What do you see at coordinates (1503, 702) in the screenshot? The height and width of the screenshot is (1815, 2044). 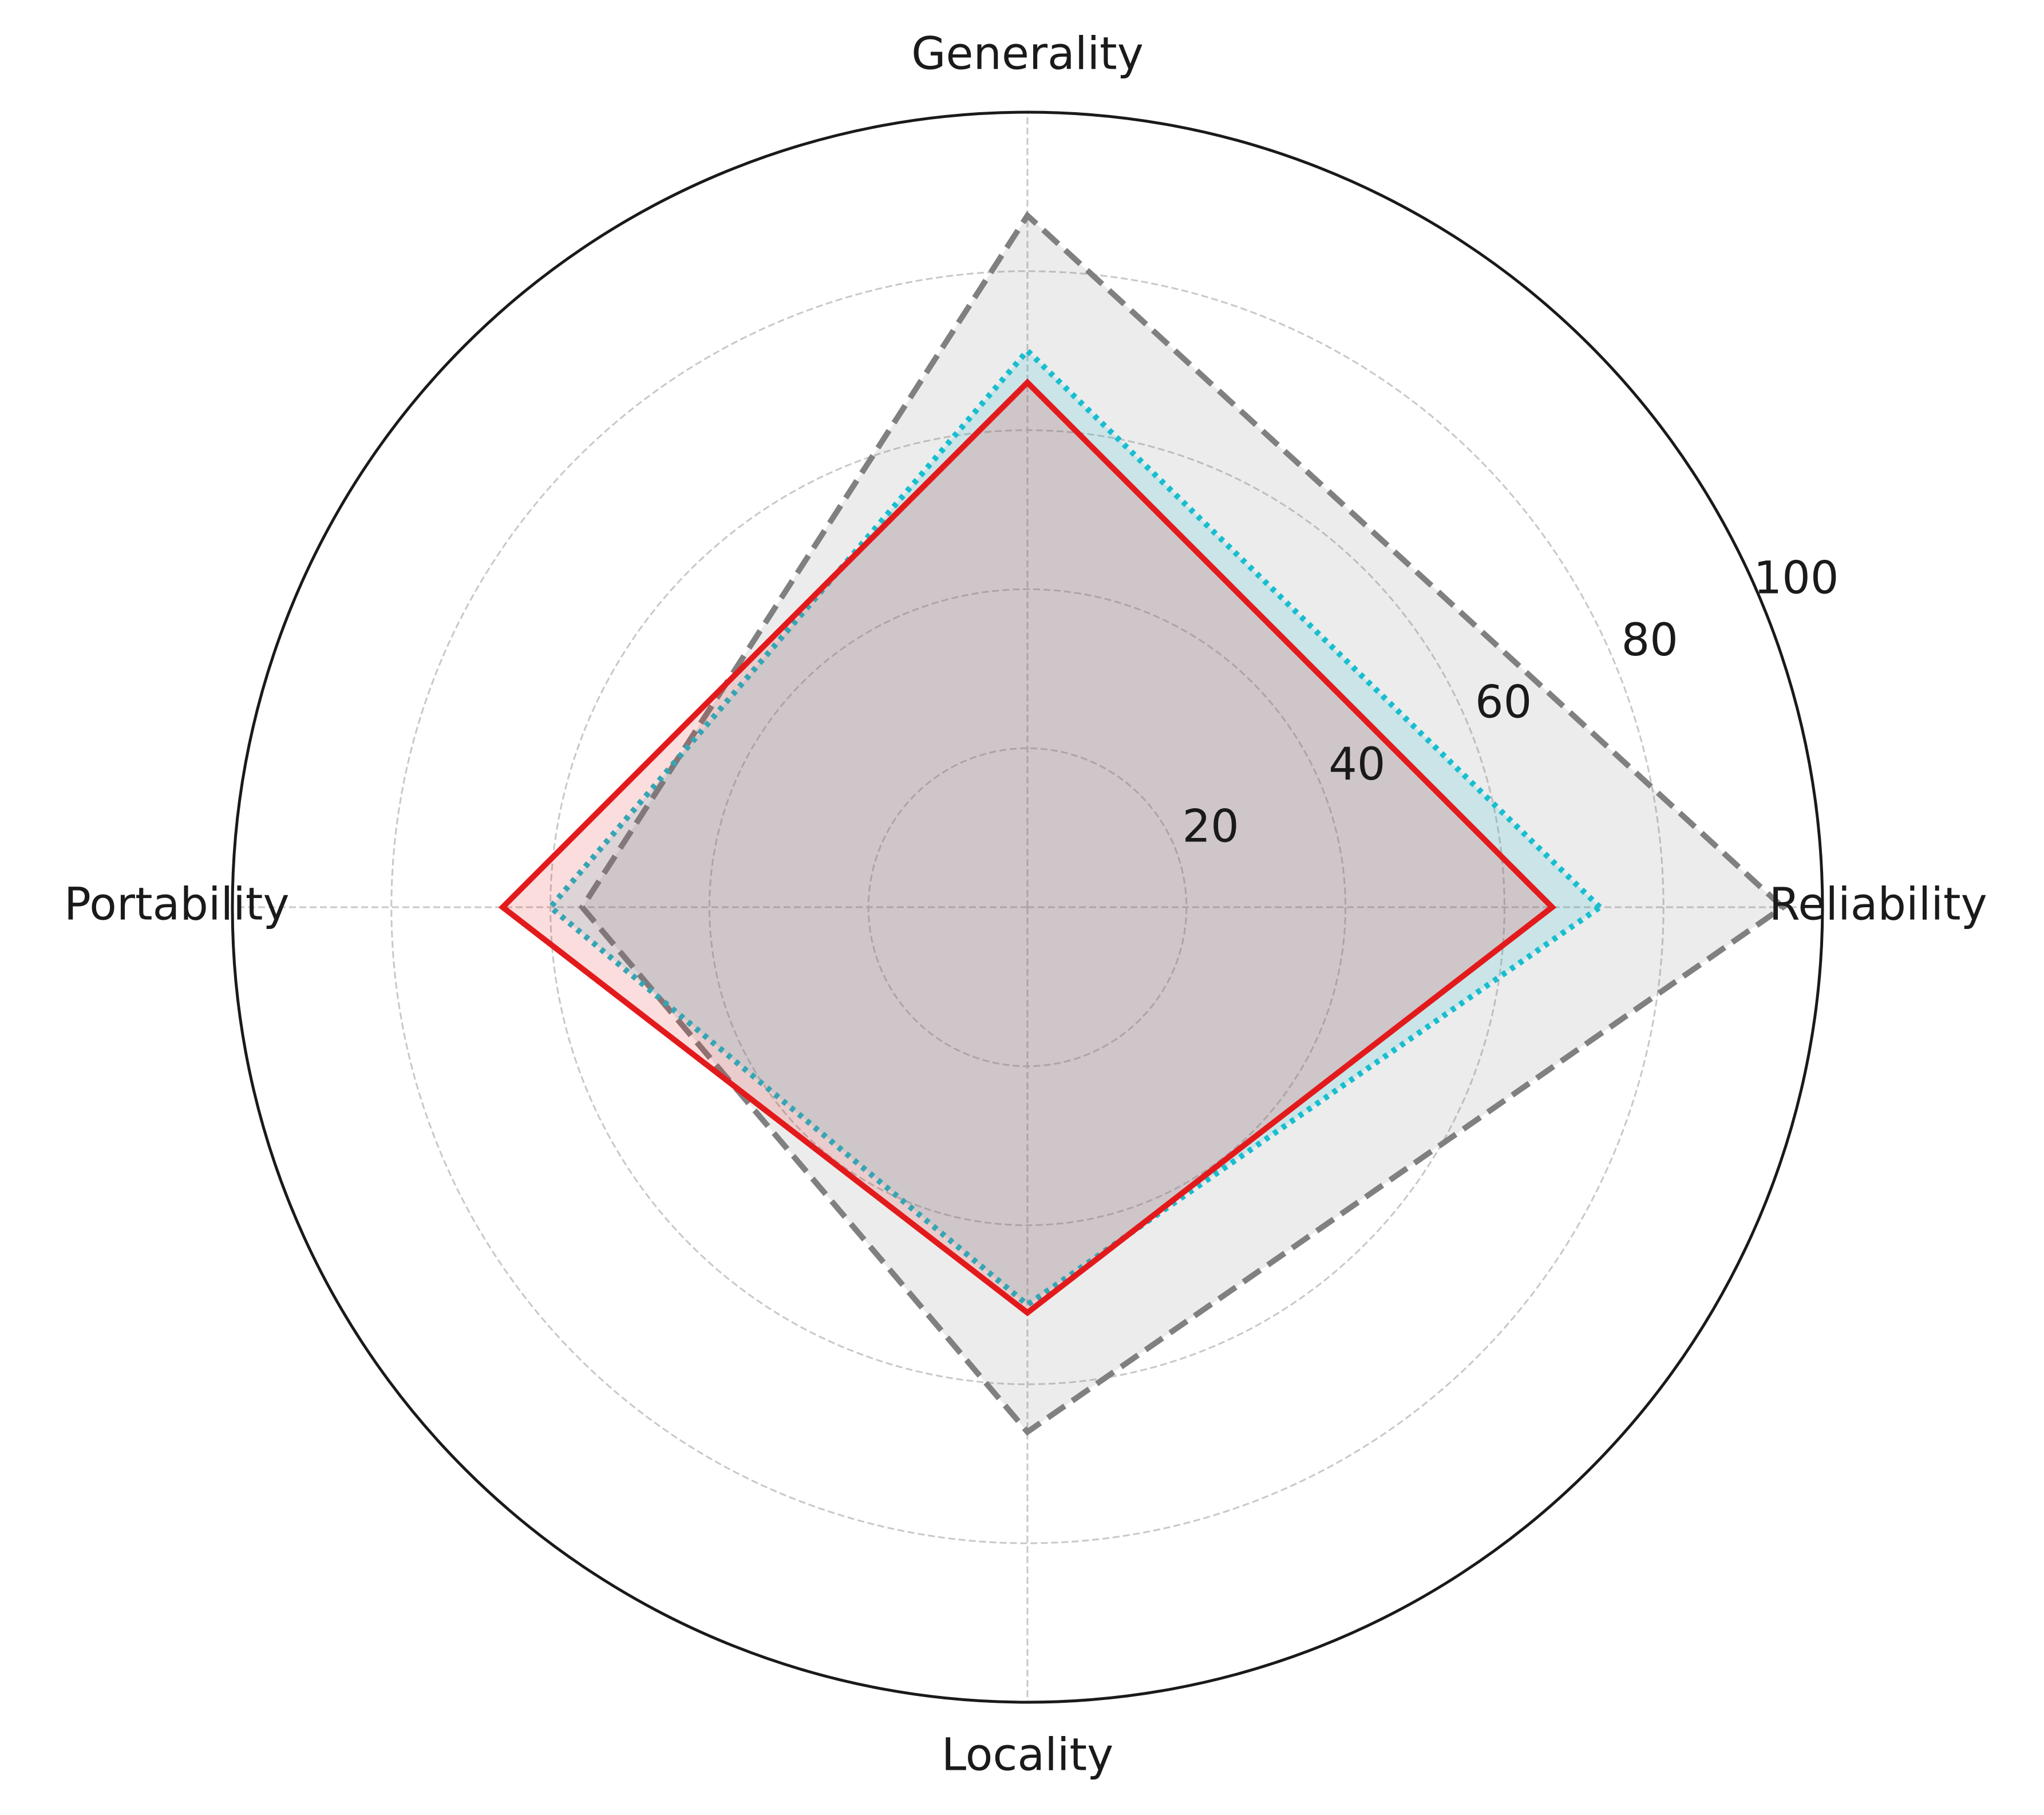 I see `r-tick-label: 60` at bounding box center [1503, 702].